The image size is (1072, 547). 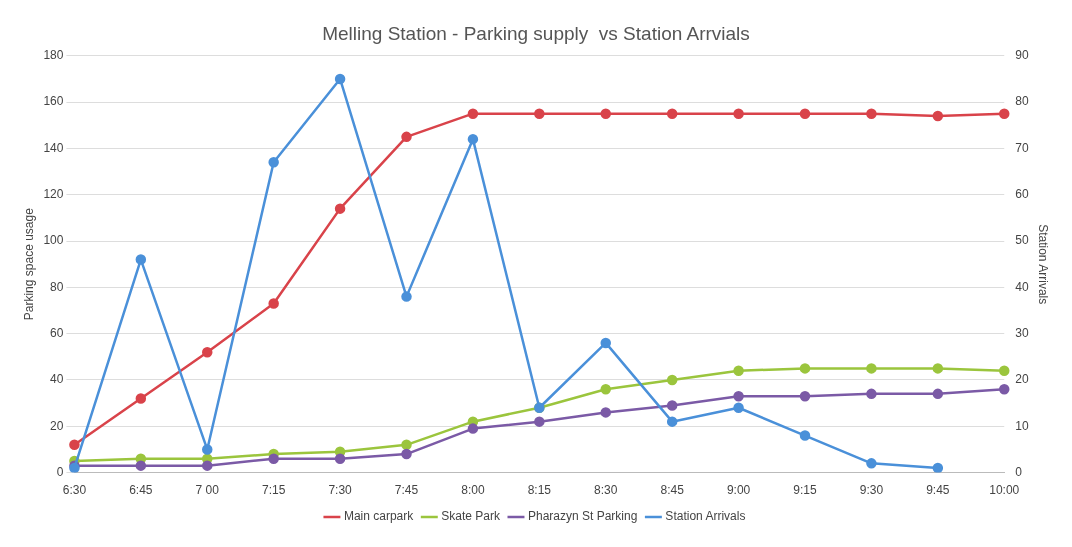 What do you see at coordinates (53, 101) in the screenshot?
I see `y-tick-label: 160` at bounding box center [53, 101].